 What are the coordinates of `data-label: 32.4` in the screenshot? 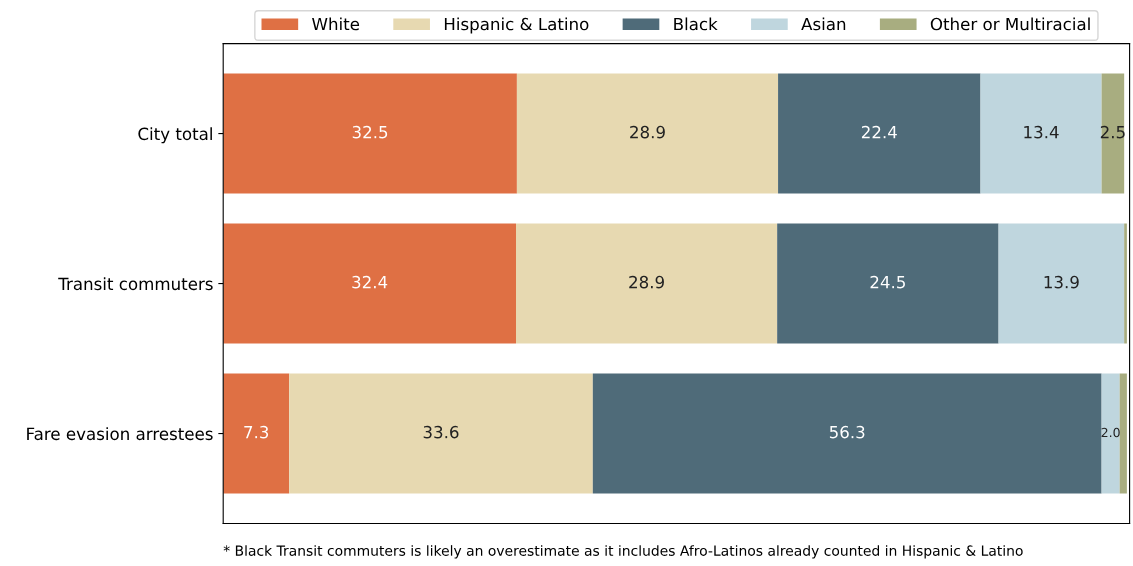 It's located at (370, 282).